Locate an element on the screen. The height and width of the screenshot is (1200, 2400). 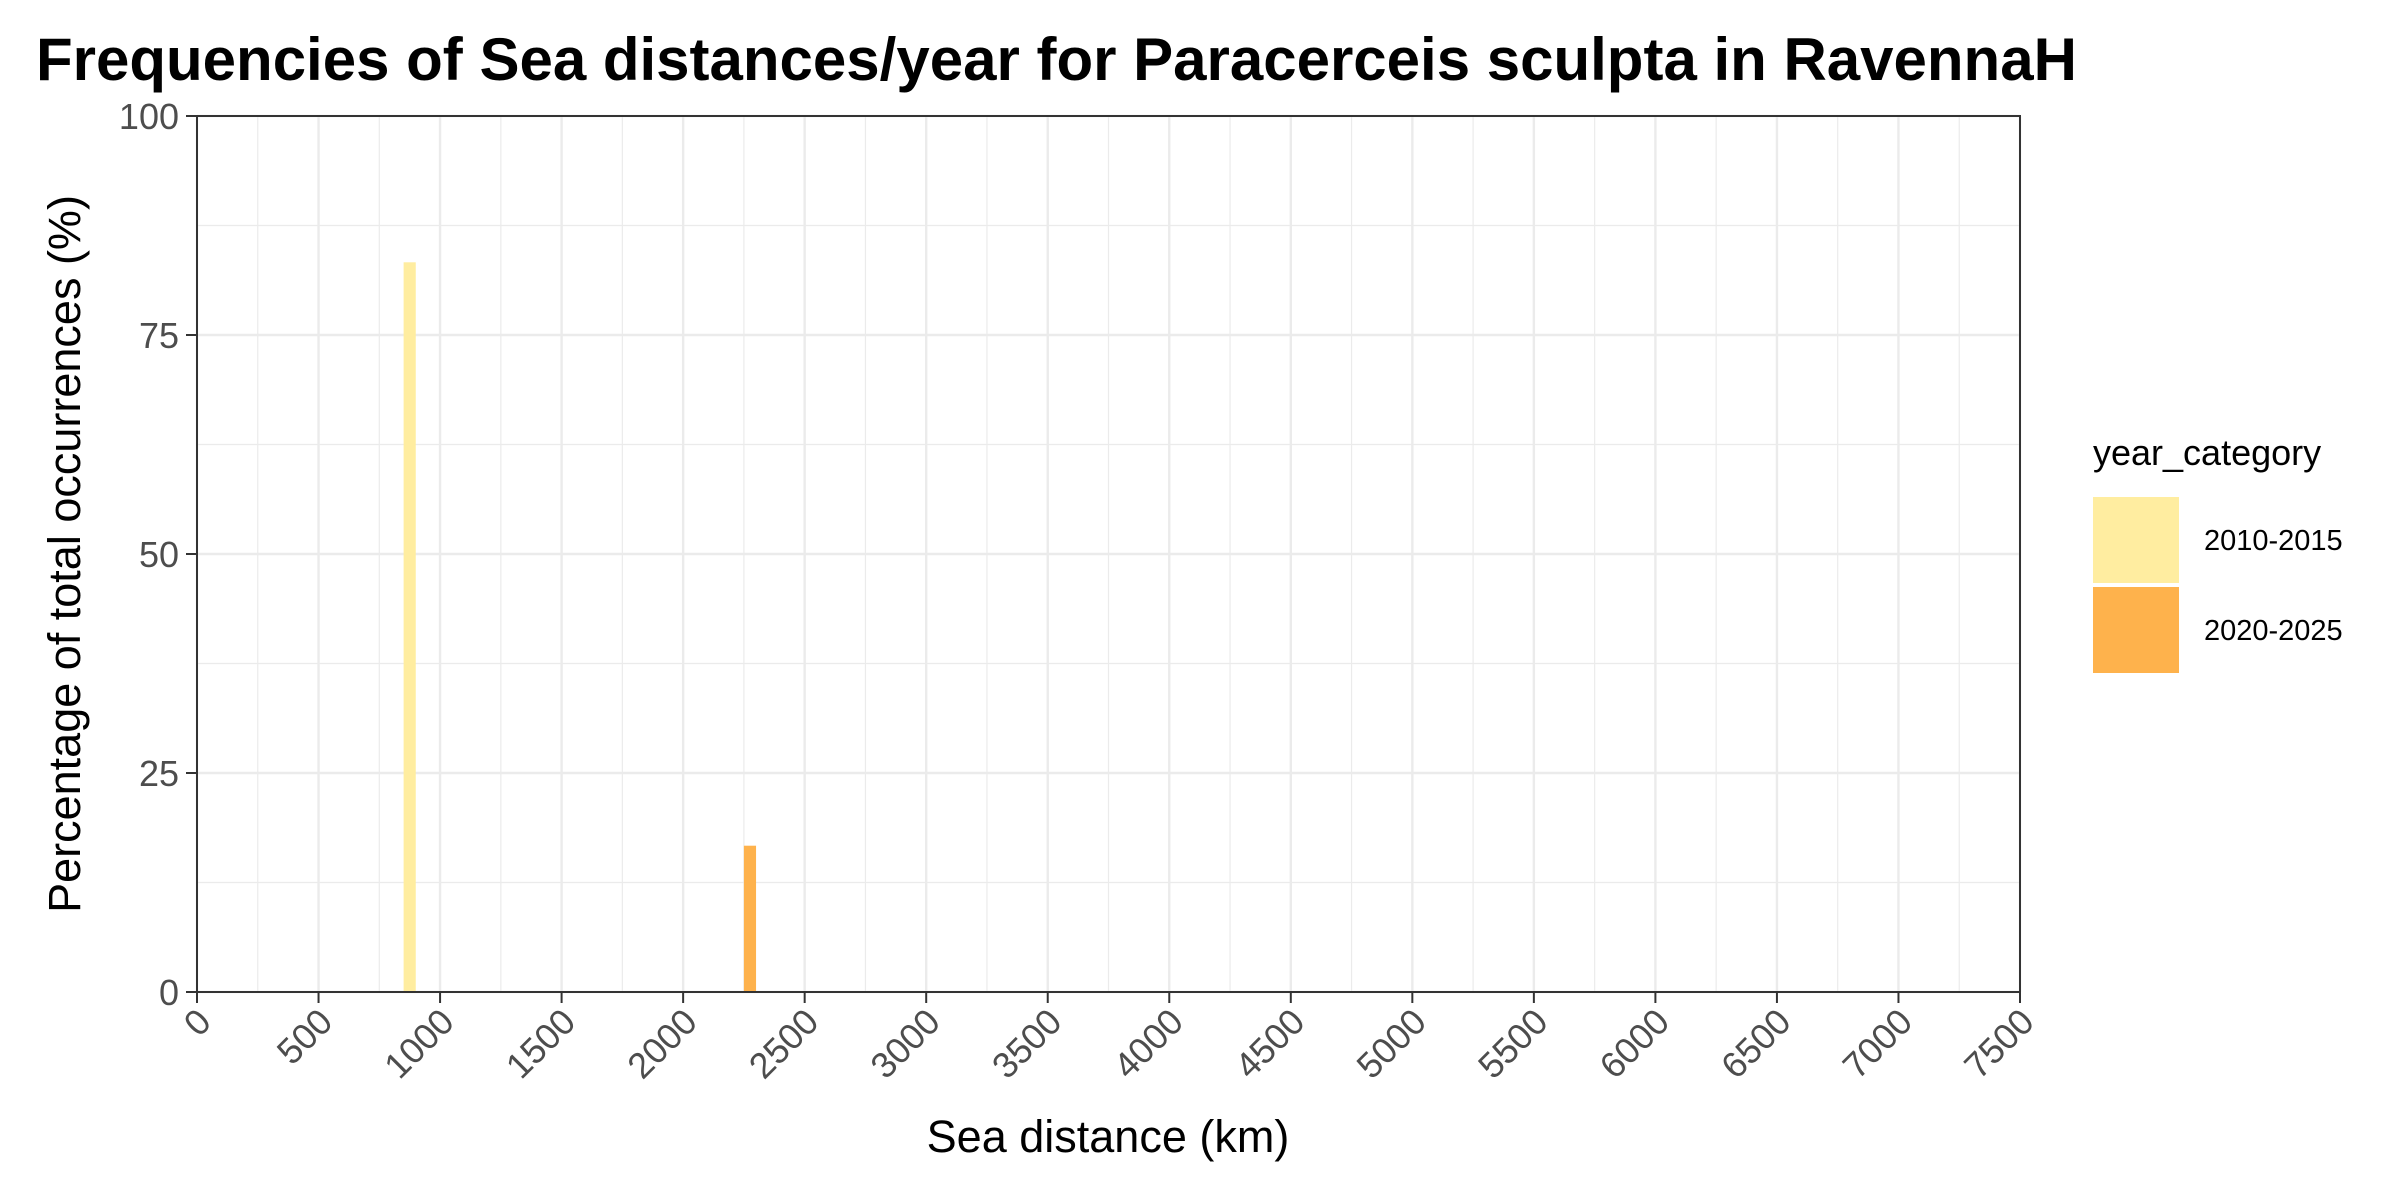
x-tick-label: 5500 is located at coordinates (1513, 1044).